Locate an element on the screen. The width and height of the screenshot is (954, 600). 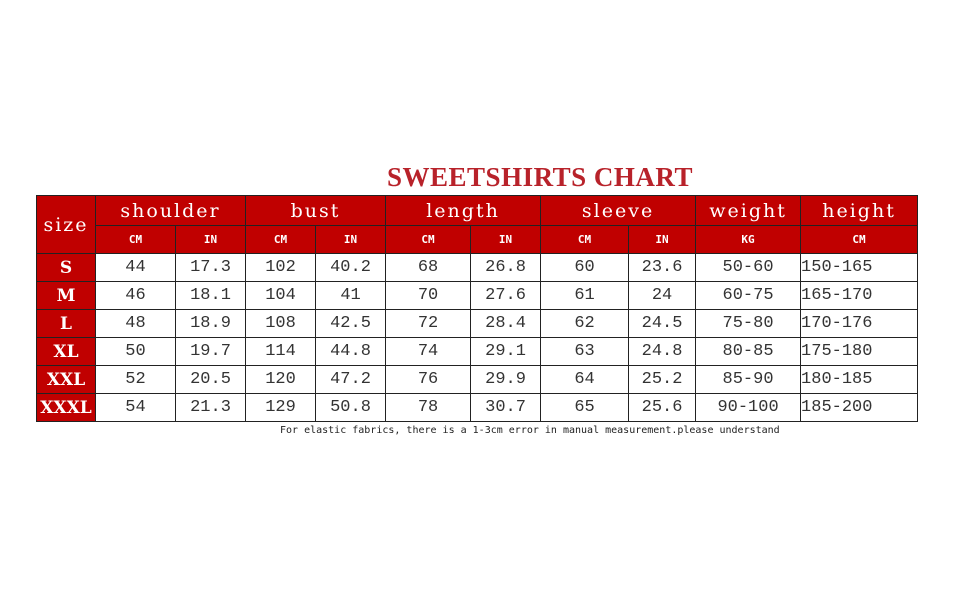
table-cell: 21.3 is located at coordinates (210, 407).